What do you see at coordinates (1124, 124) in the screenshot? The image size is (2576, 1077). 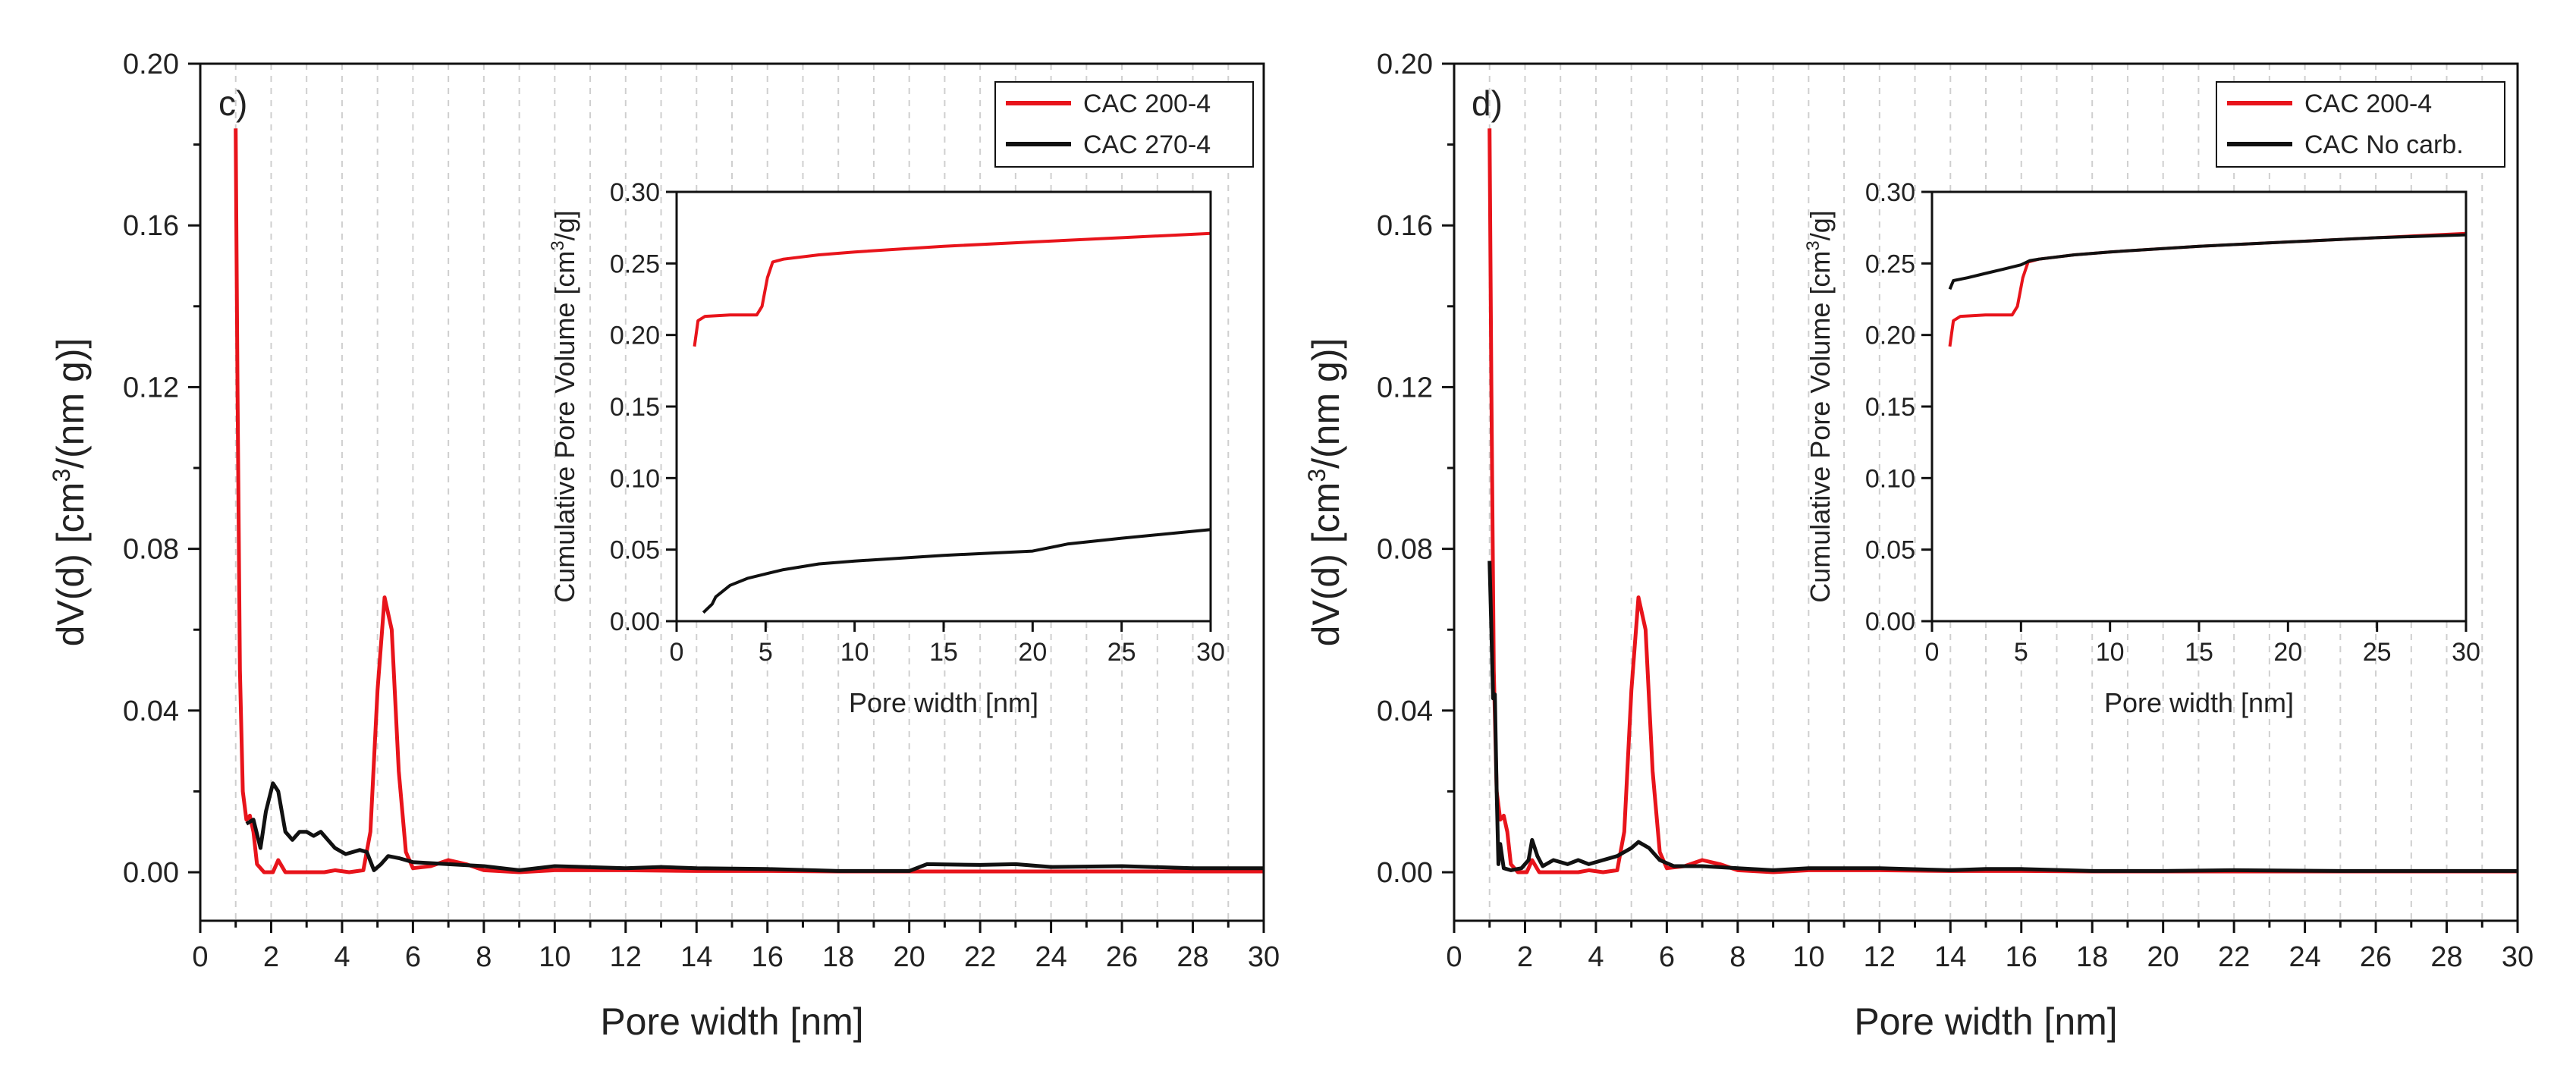 I see `legend-box` at bounding box center [1124, 124].